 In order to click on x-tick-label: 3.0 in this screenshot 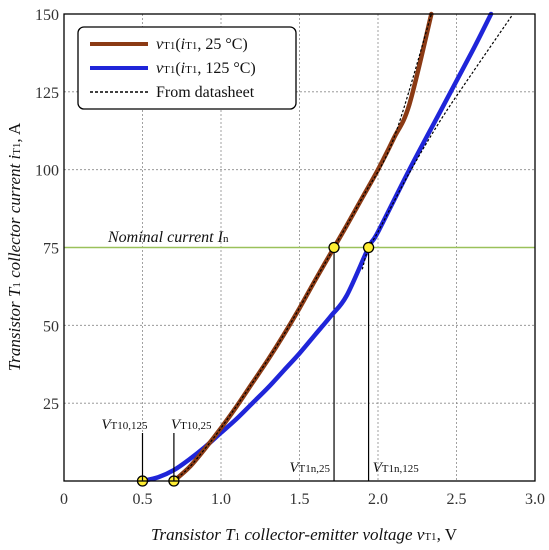, I will do `click(535, 499)`.